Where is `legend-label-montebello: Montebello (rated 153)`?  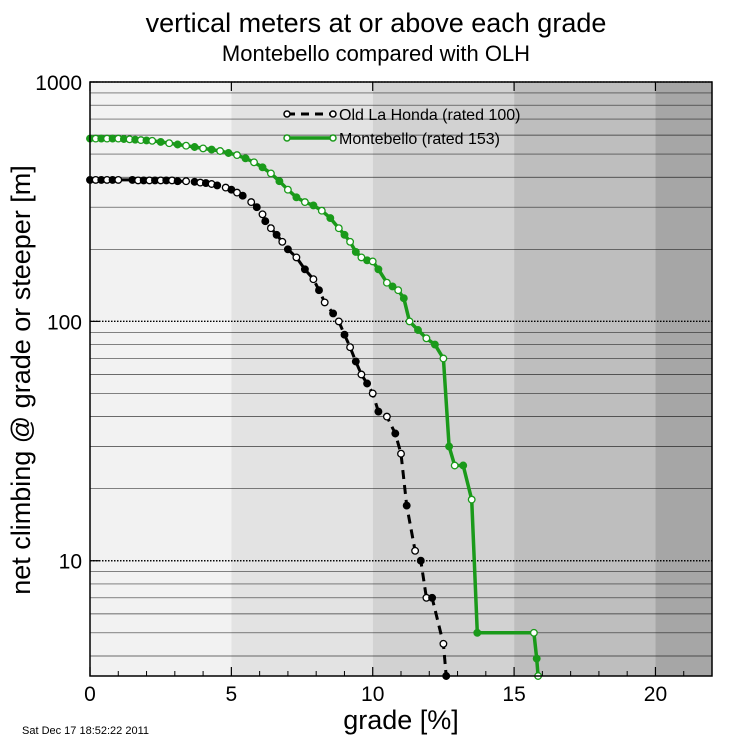
legend-label-montebello: Montebello (rated 153) is located at coordinates (419, 139).